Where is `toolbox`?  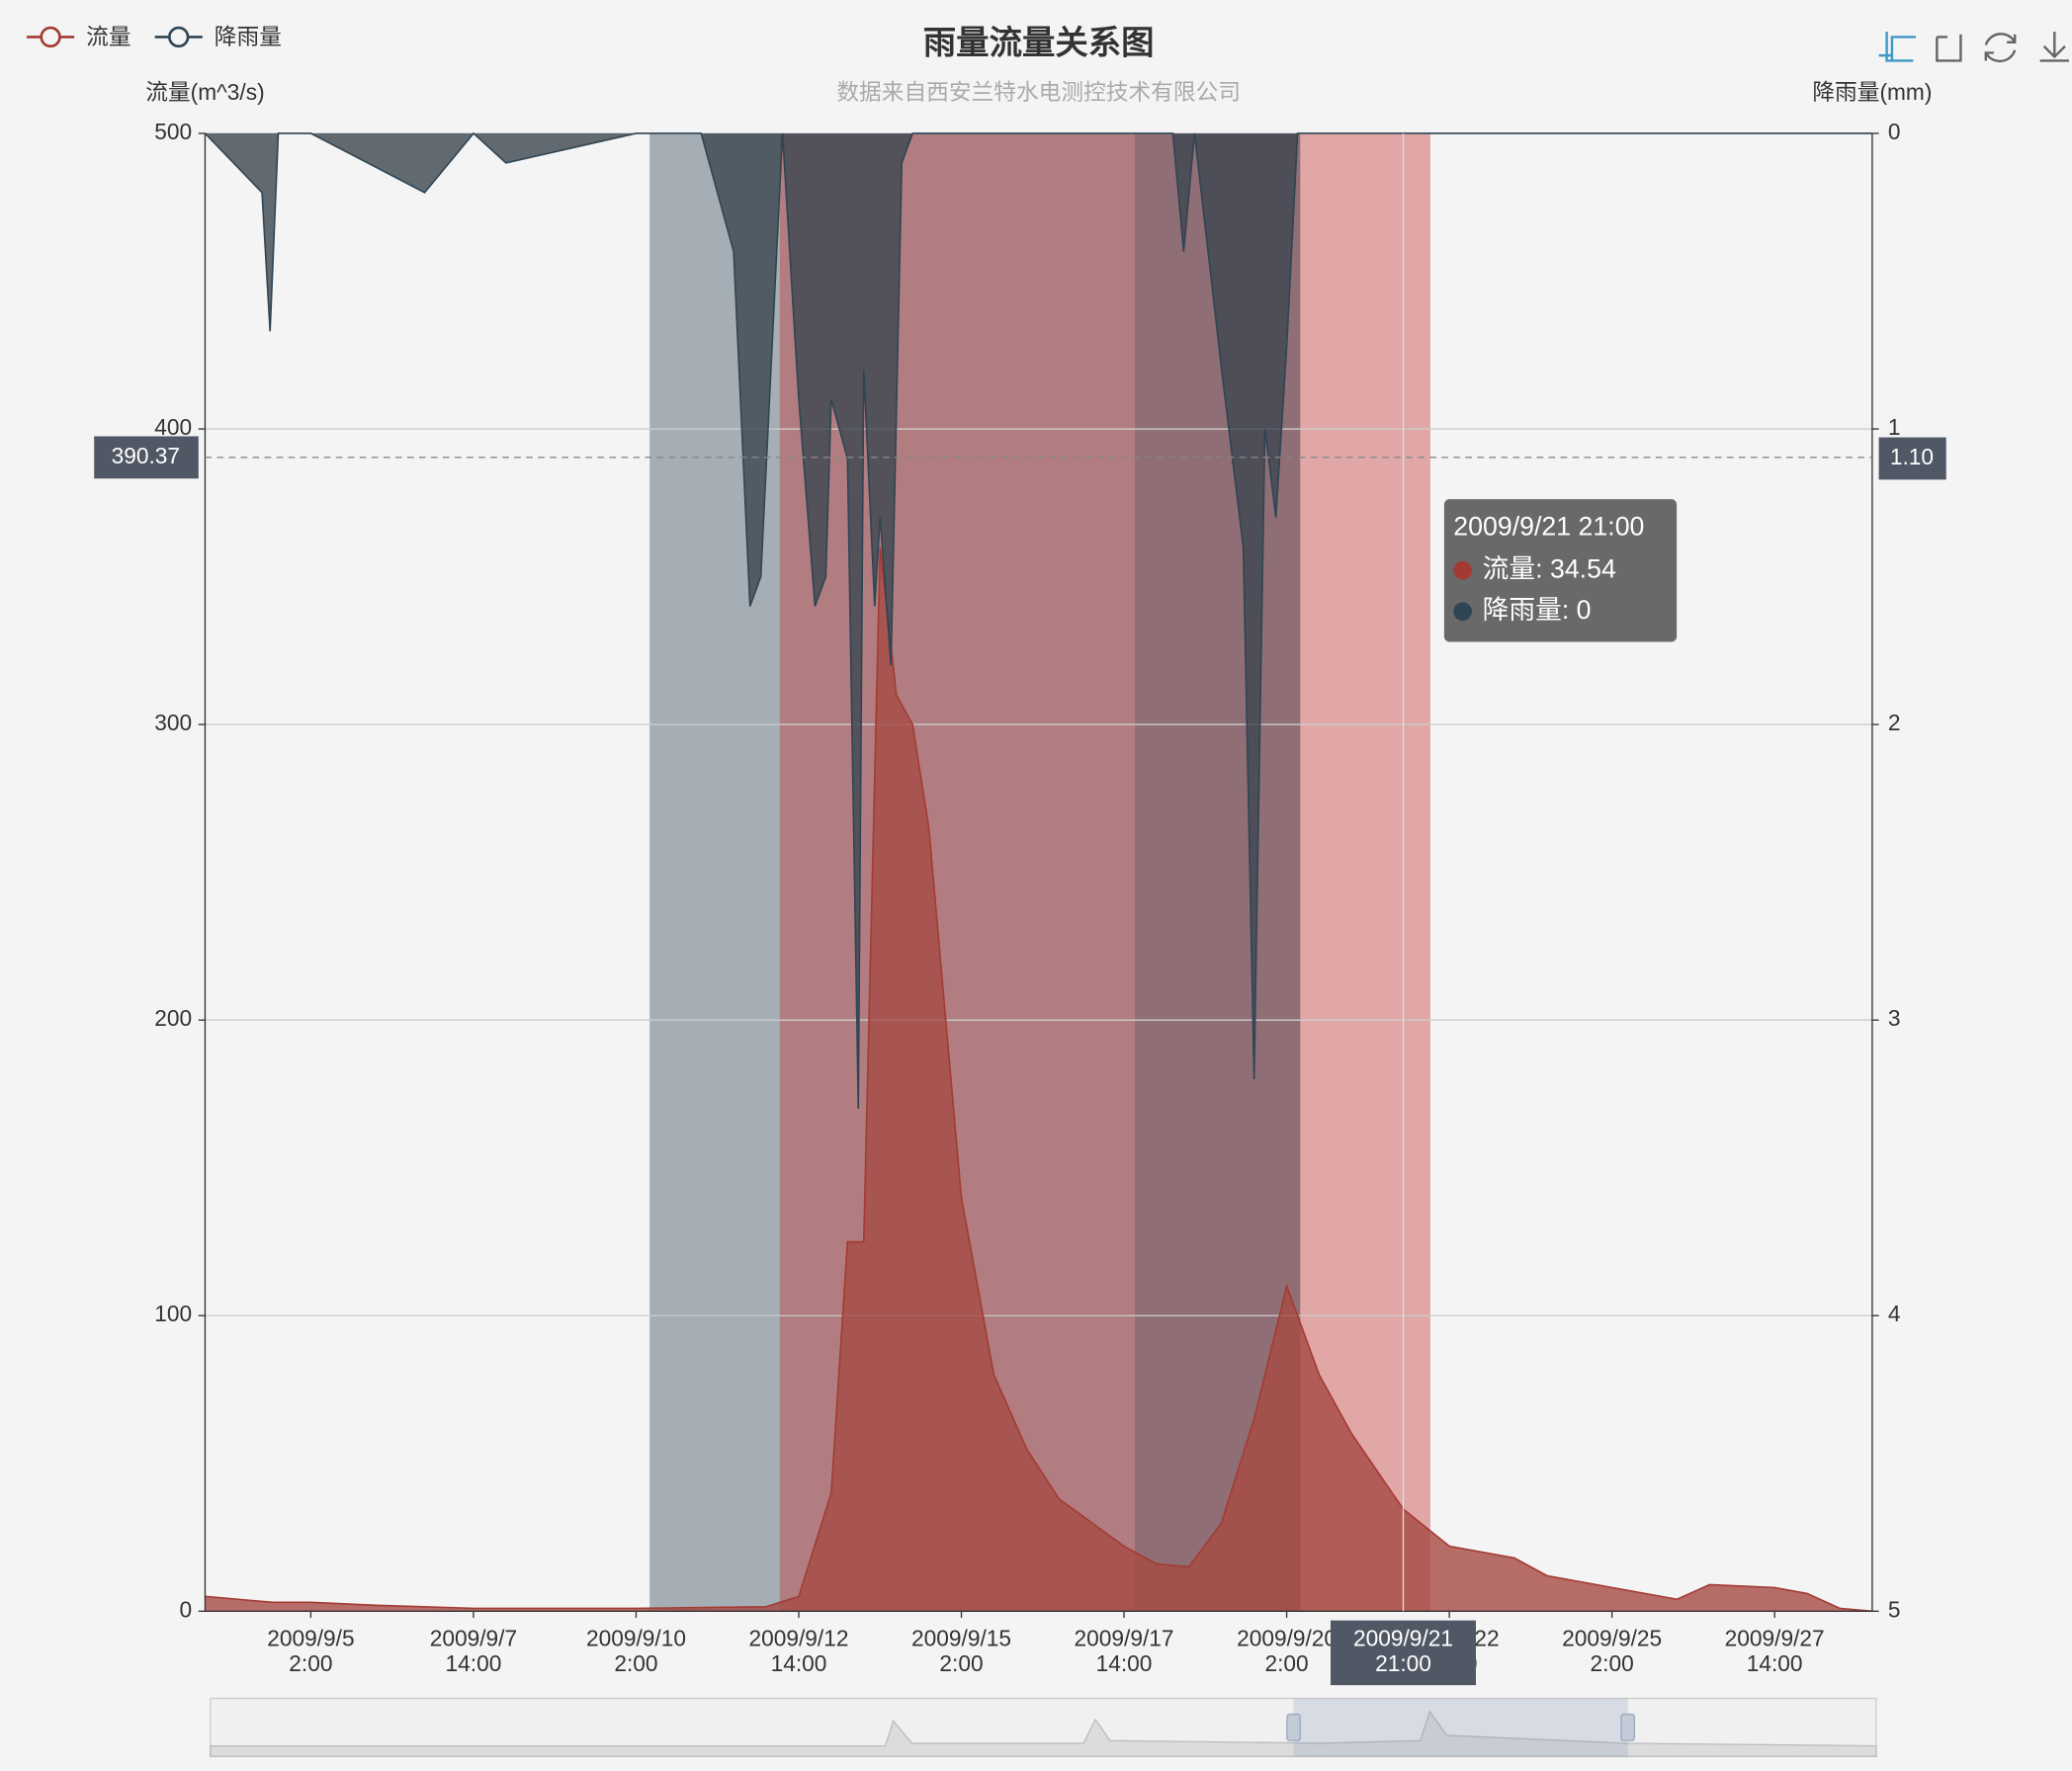 toolbox is located at coordinates (1973, 47).